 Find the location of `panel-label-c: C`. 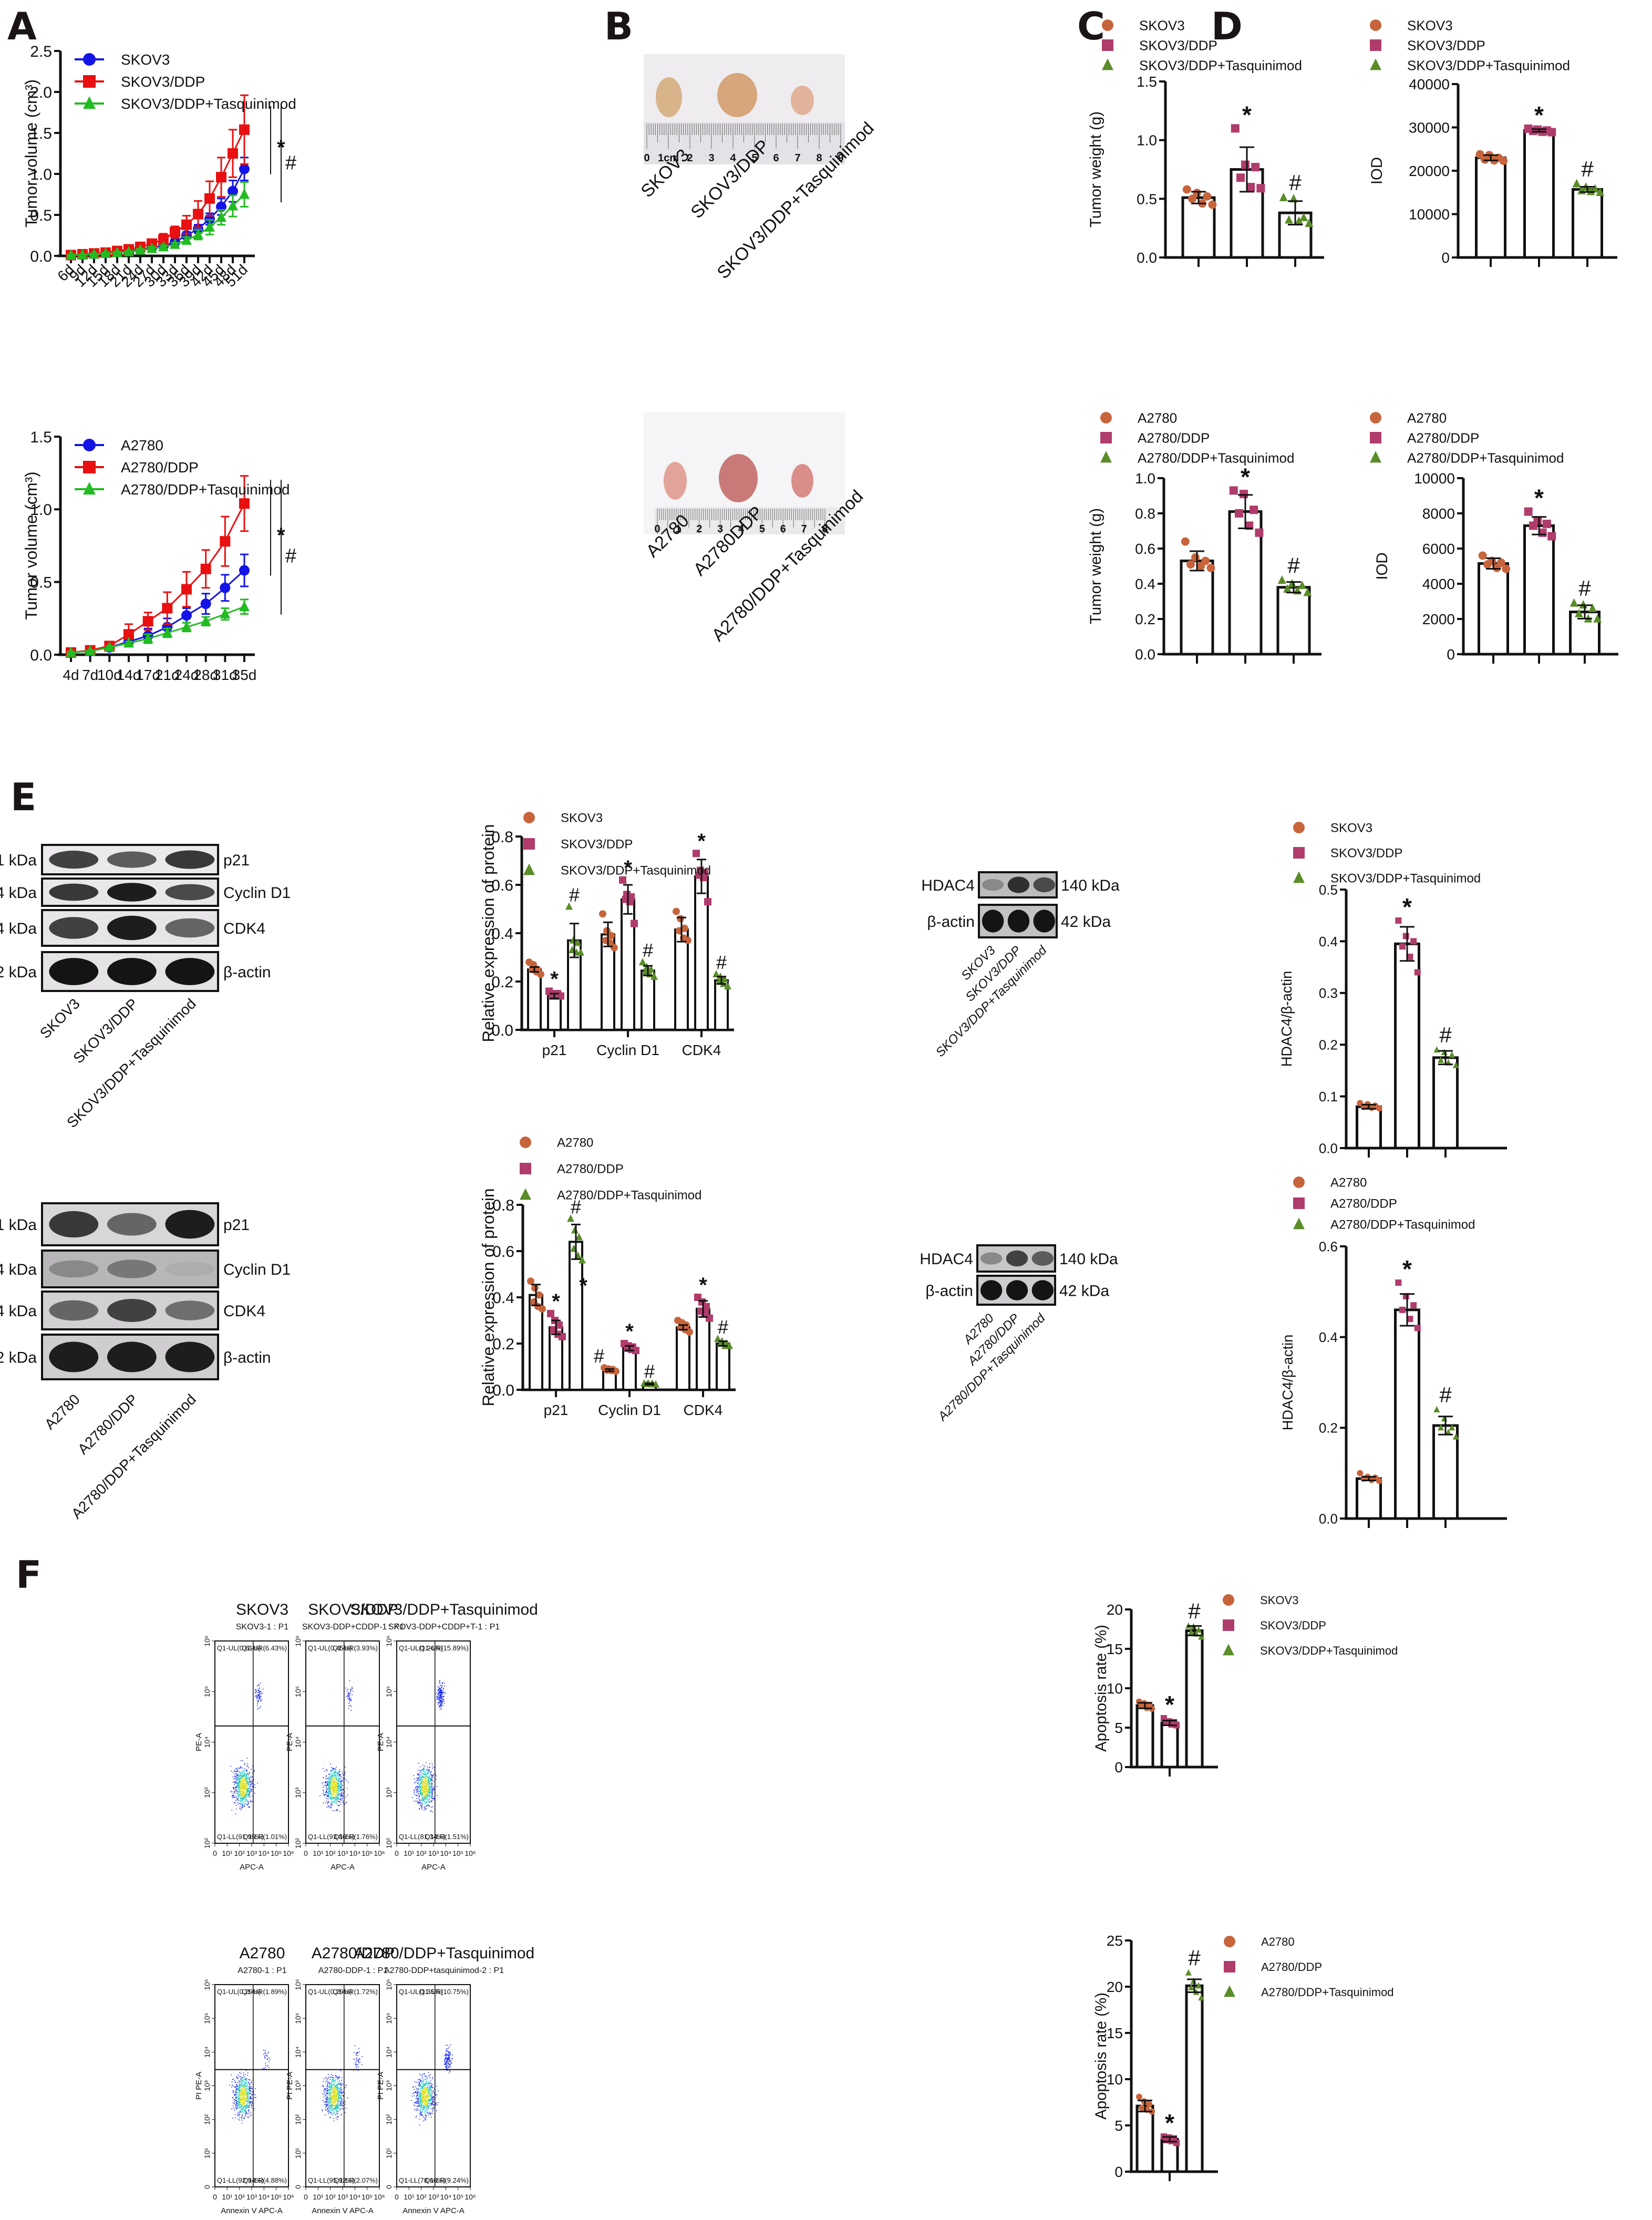

panel-label-c: C is located at coordinates (1091, 26).